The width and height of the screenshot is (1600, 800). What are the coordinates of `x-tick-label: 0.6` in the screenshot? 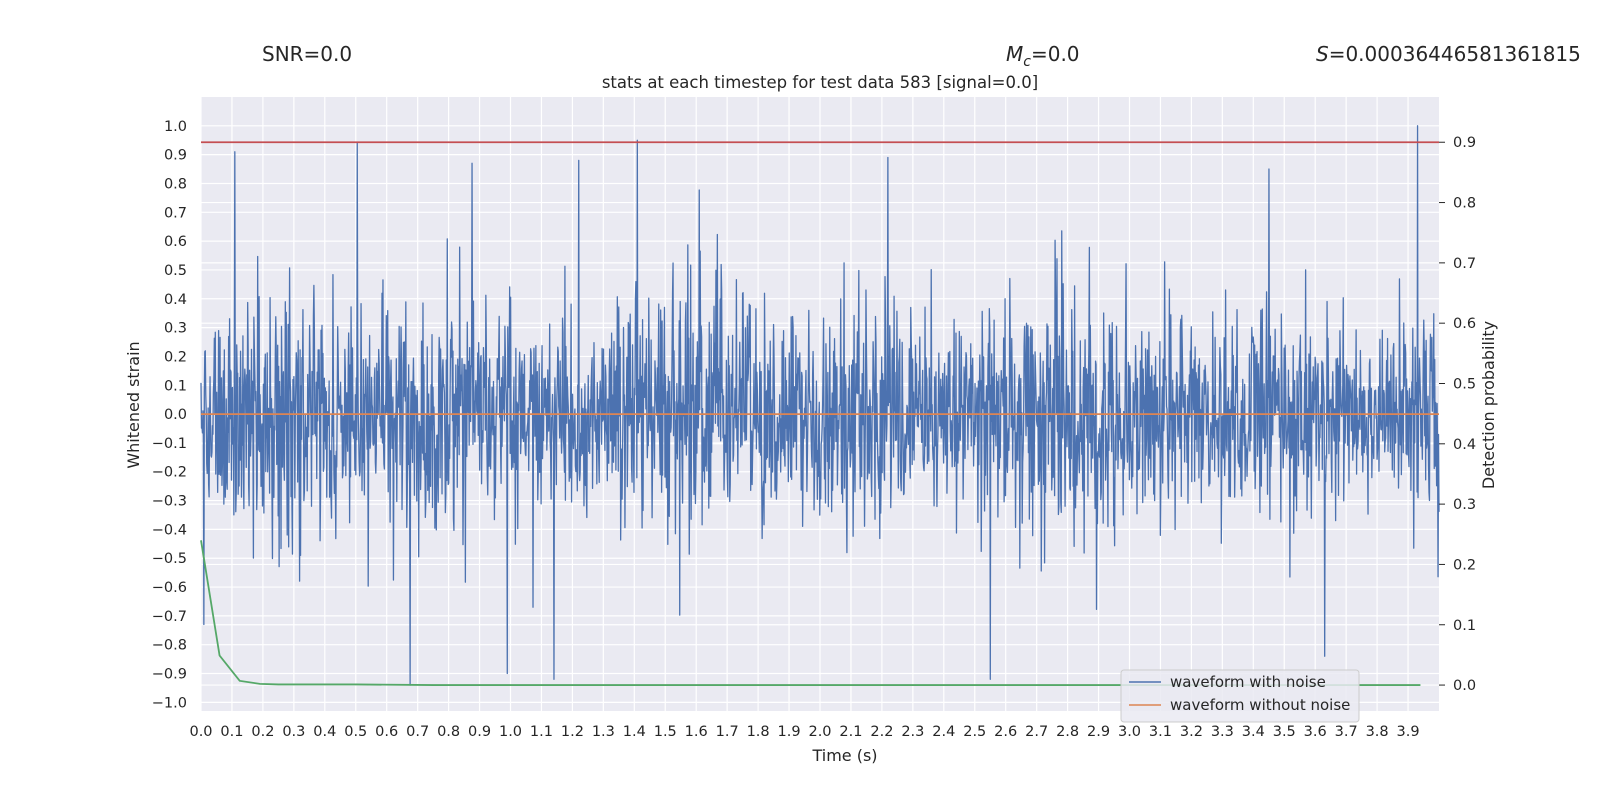 It's located at (386, 732).